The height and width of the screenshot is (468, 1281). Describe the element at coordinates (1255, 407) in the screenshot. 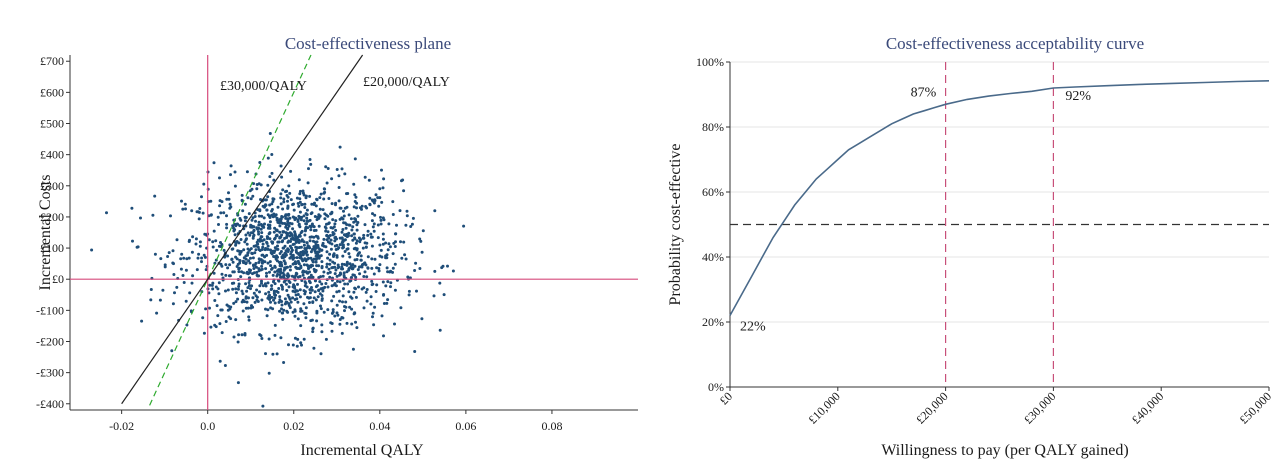

I see `x-tick-label: £50,000` at that location.